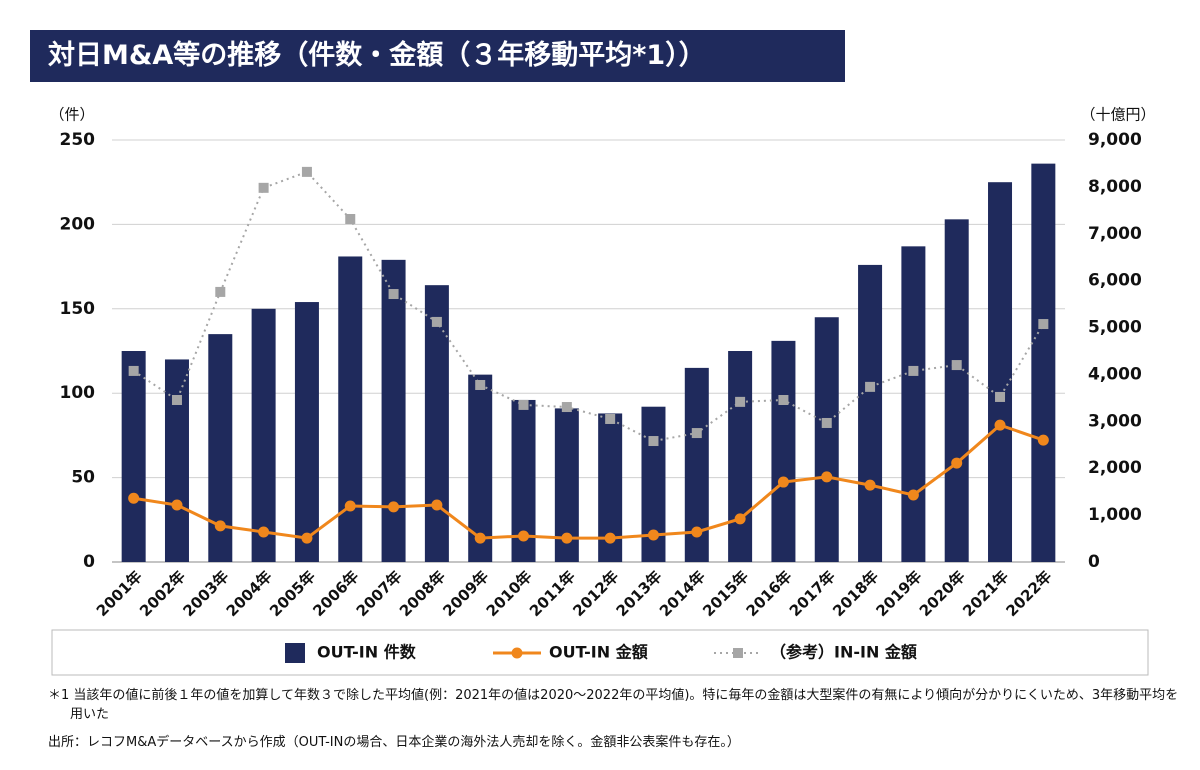  I want to click on x-tick-label: 2011年, so click(552, 593).